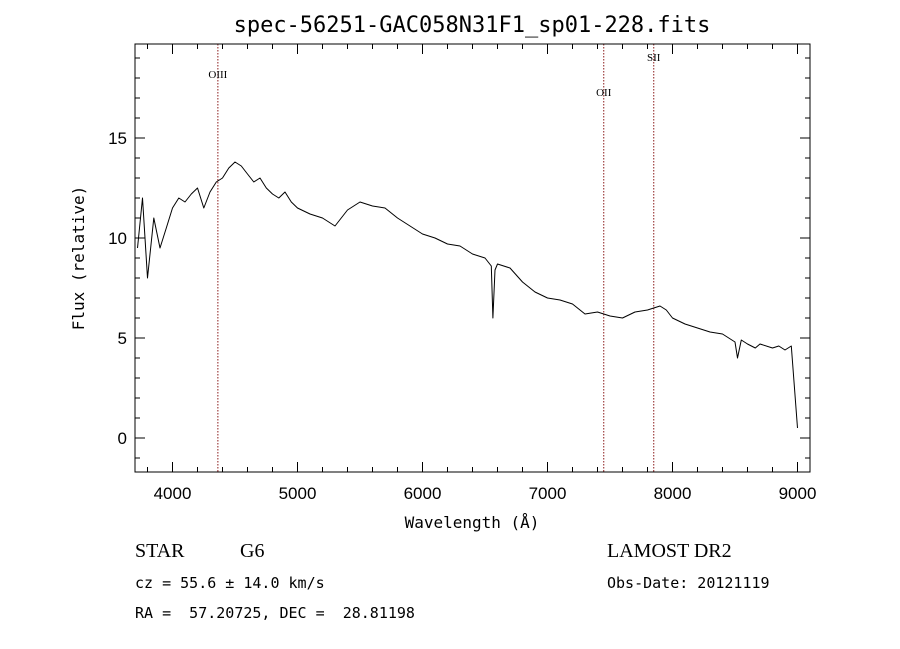 The image size is (900, 649). I want to click on x-tick-label: 7000, so click(548, 493).